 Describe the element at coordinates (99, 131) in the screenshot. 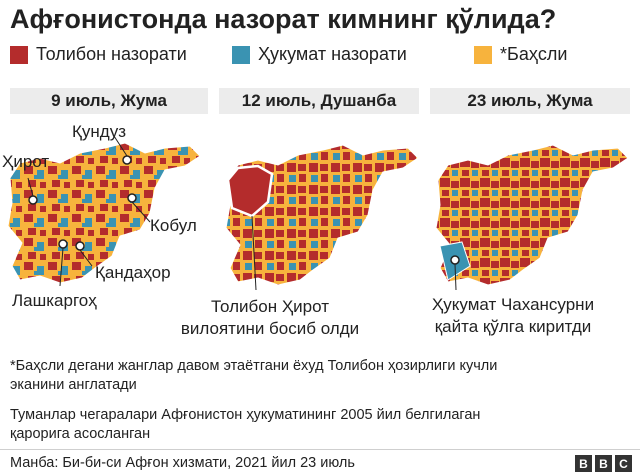

I see `city-label-kunduz: Қундуз` at that location.